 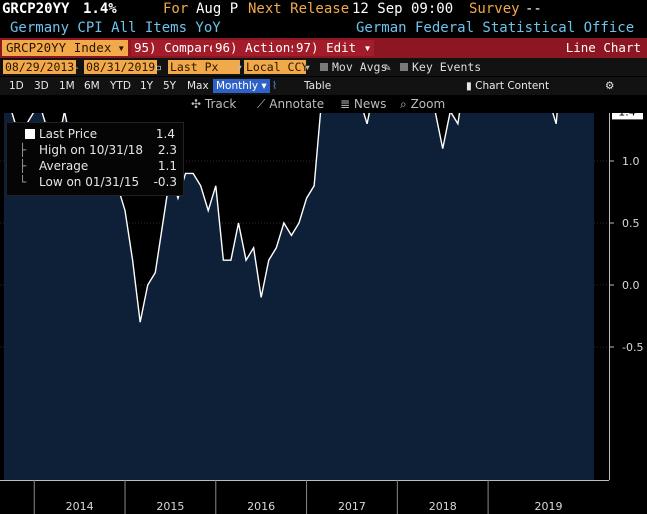 What do you see at coordinates (403, 104) in the screenshot?
I see `magnifier-icon: ⌕` at bounding box center [403, 104].